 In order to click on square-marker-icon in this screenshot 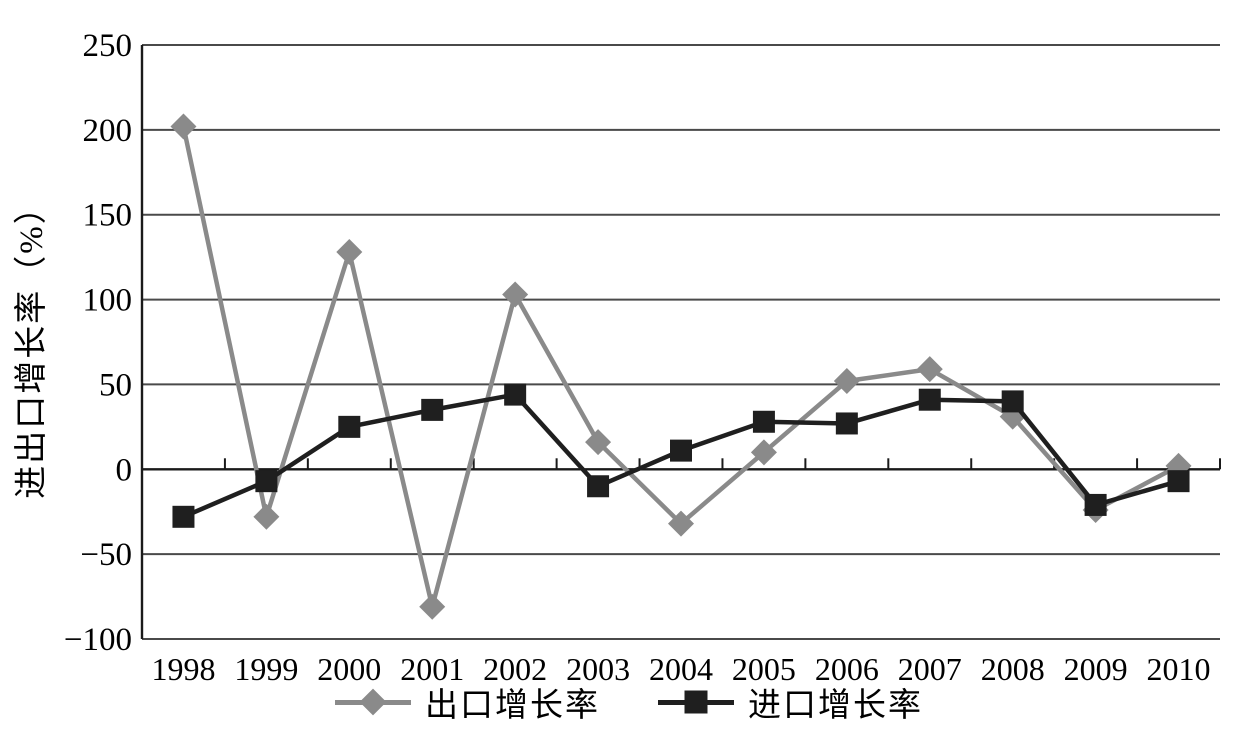, I will do `click(696, 702)`.